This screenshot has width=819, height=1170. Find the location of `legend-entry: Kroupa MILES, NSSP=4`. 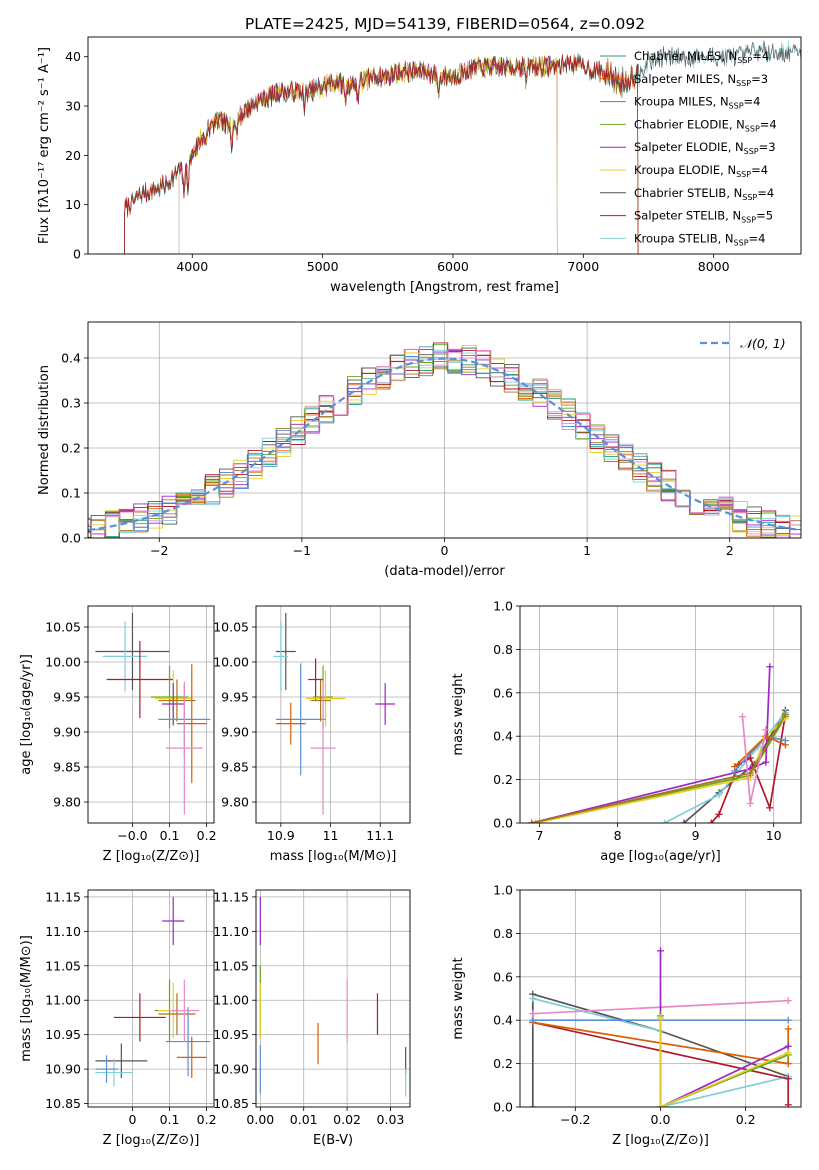

legend-entry: Kroupa MILES, NSSP=4 is located at coordinates (697, 103).